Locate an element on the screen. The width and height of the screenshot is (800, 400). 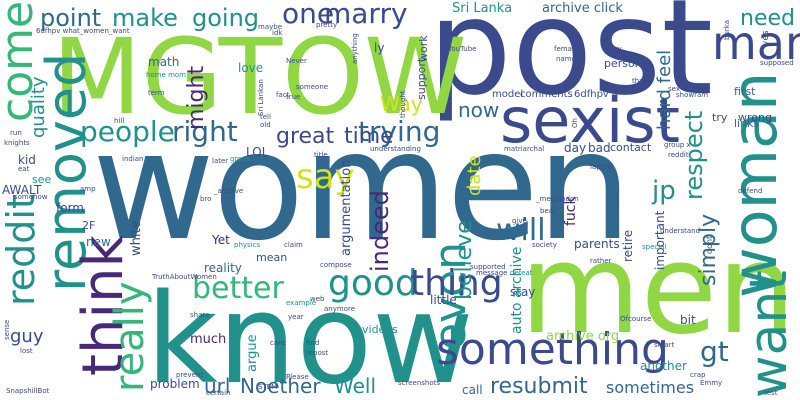
word-thank: thank is located at coordinates (642, 81).